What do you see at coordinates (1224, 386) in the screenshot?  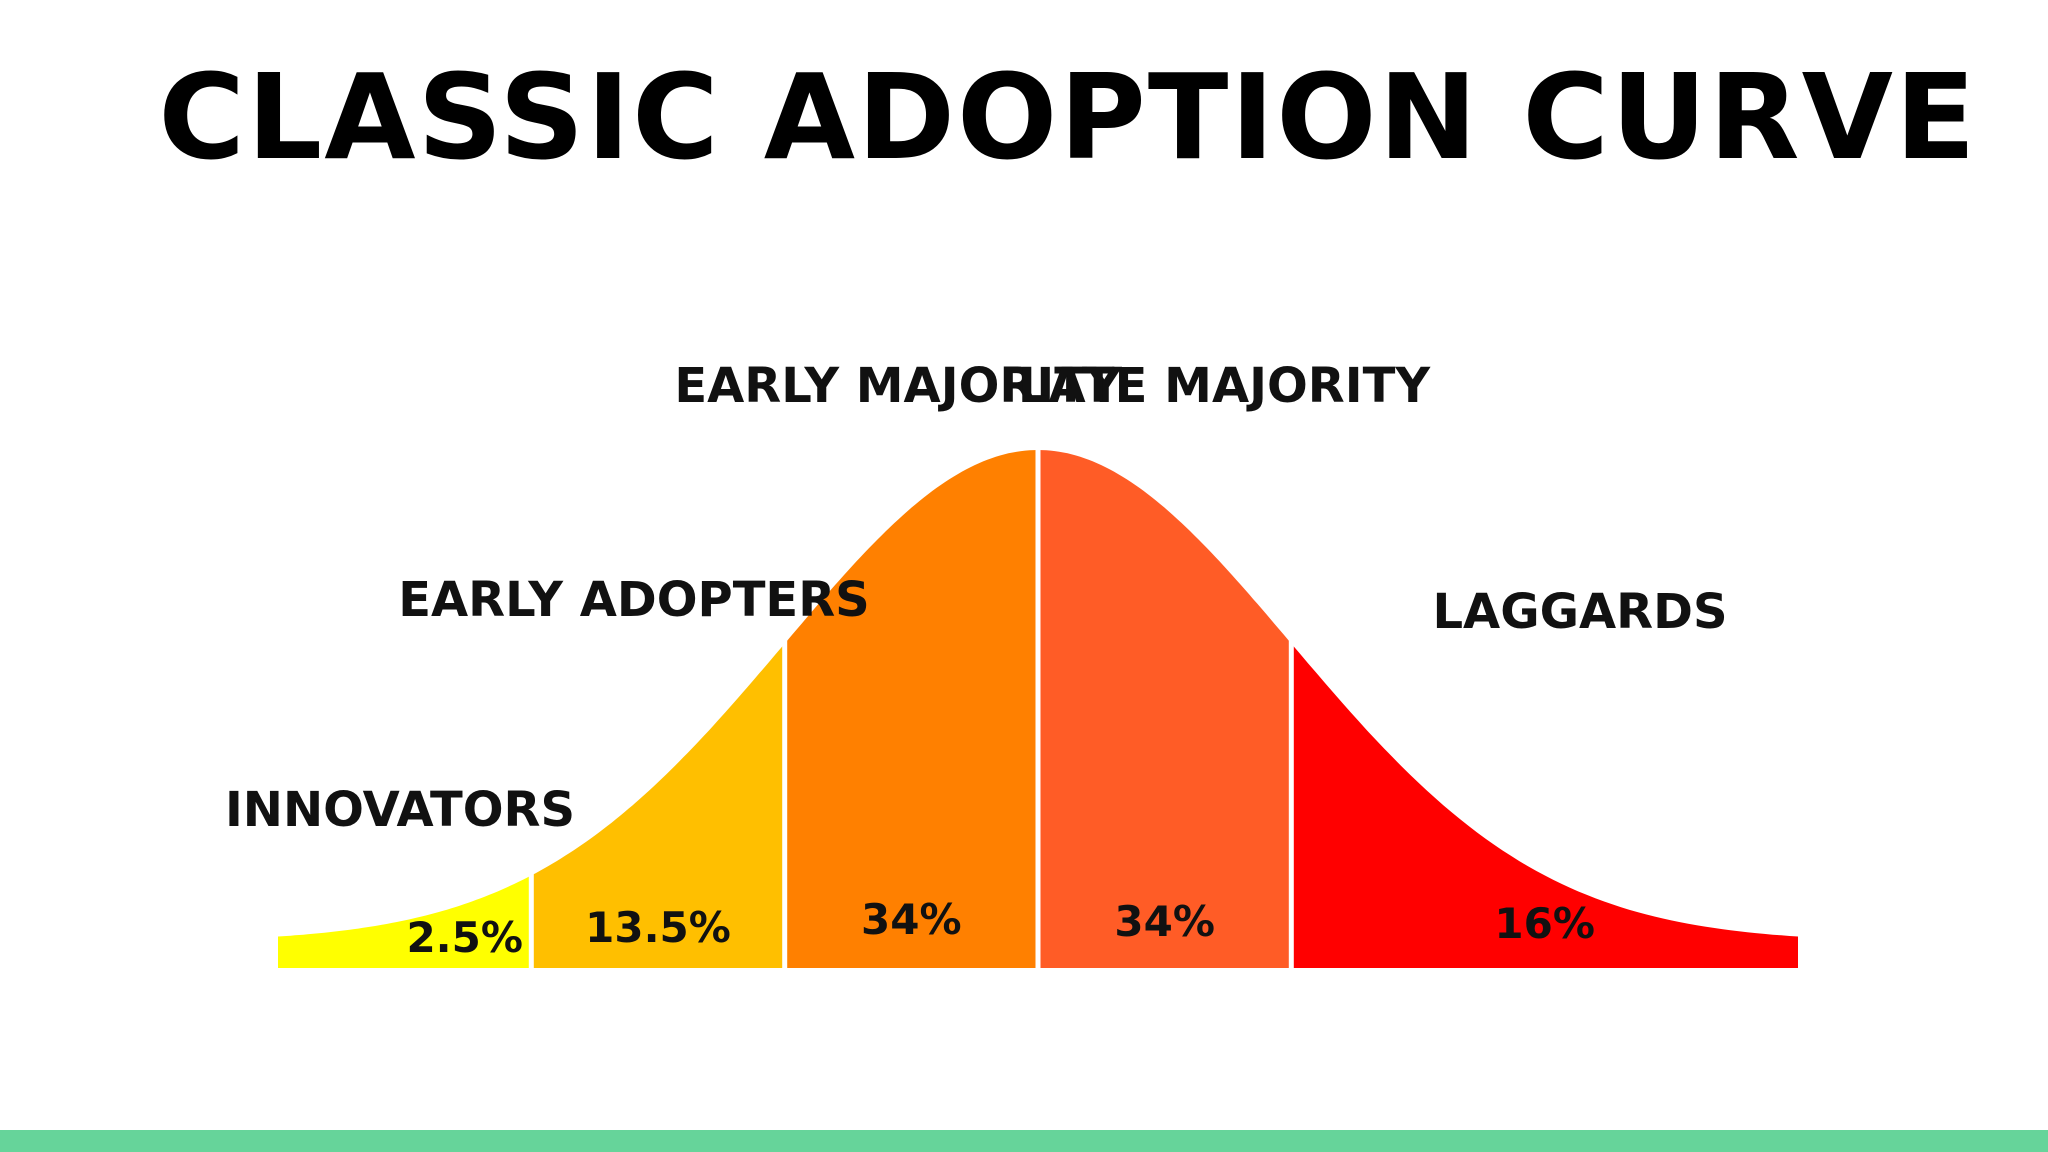 I see `segment-label: LATE MAJORITY` at bounding box center [1224, 386].